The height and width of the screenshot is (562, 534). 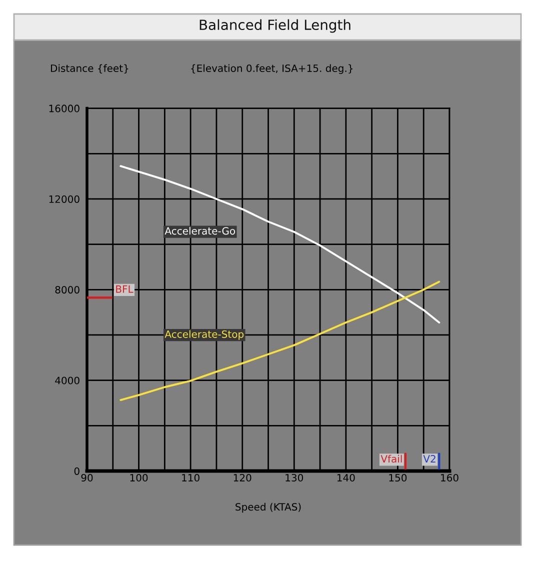 I want to click on y-axis-title: Distance {feet}, so click(x=89, y=69).